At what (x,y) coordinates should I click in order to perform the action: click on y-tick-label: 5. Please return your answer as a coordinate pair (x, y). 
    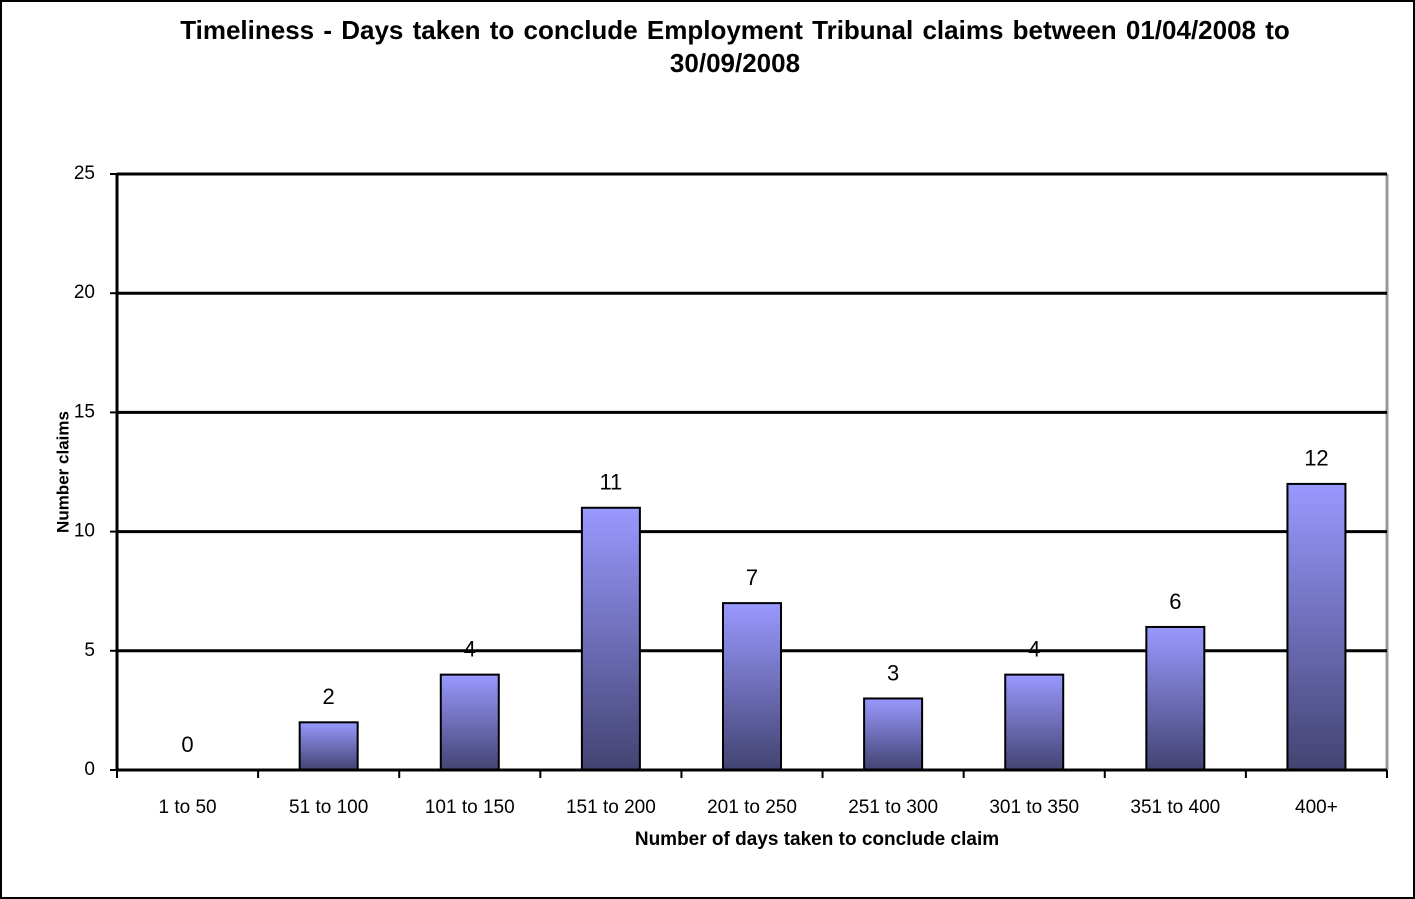
    Looking at the image, I should click on (89, 650).